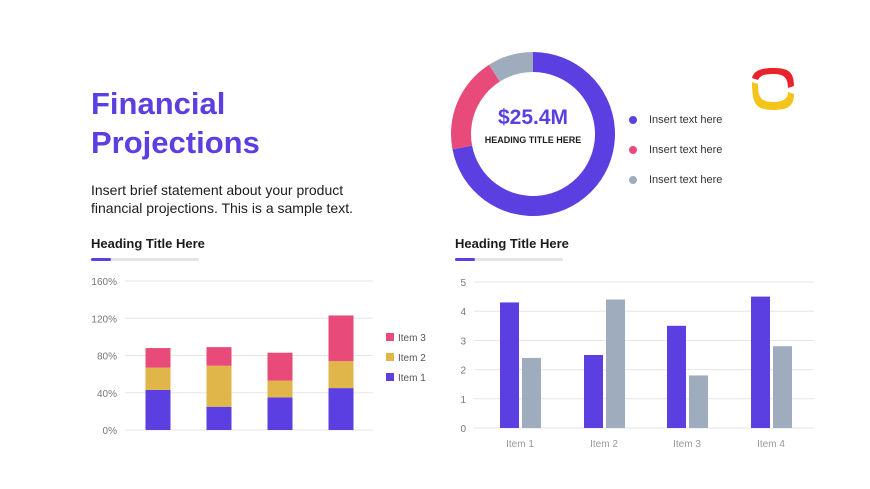 The height and width of the screenshot is (489, 870). I want to click on x-tick-label: Item 4, so click(771, 444).